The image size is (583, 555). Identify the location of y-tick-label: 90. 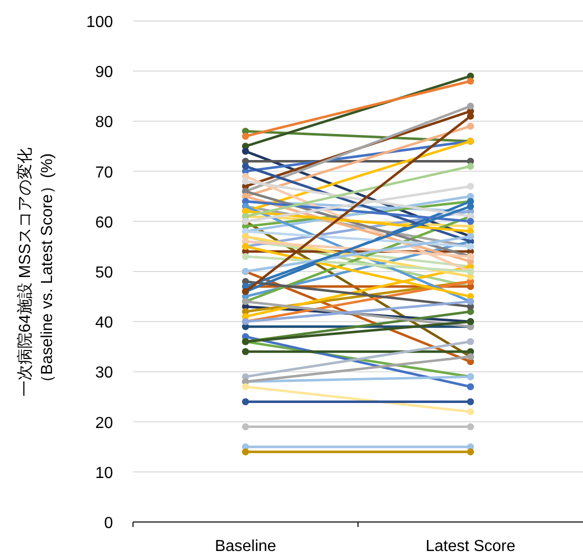
(104, 73).